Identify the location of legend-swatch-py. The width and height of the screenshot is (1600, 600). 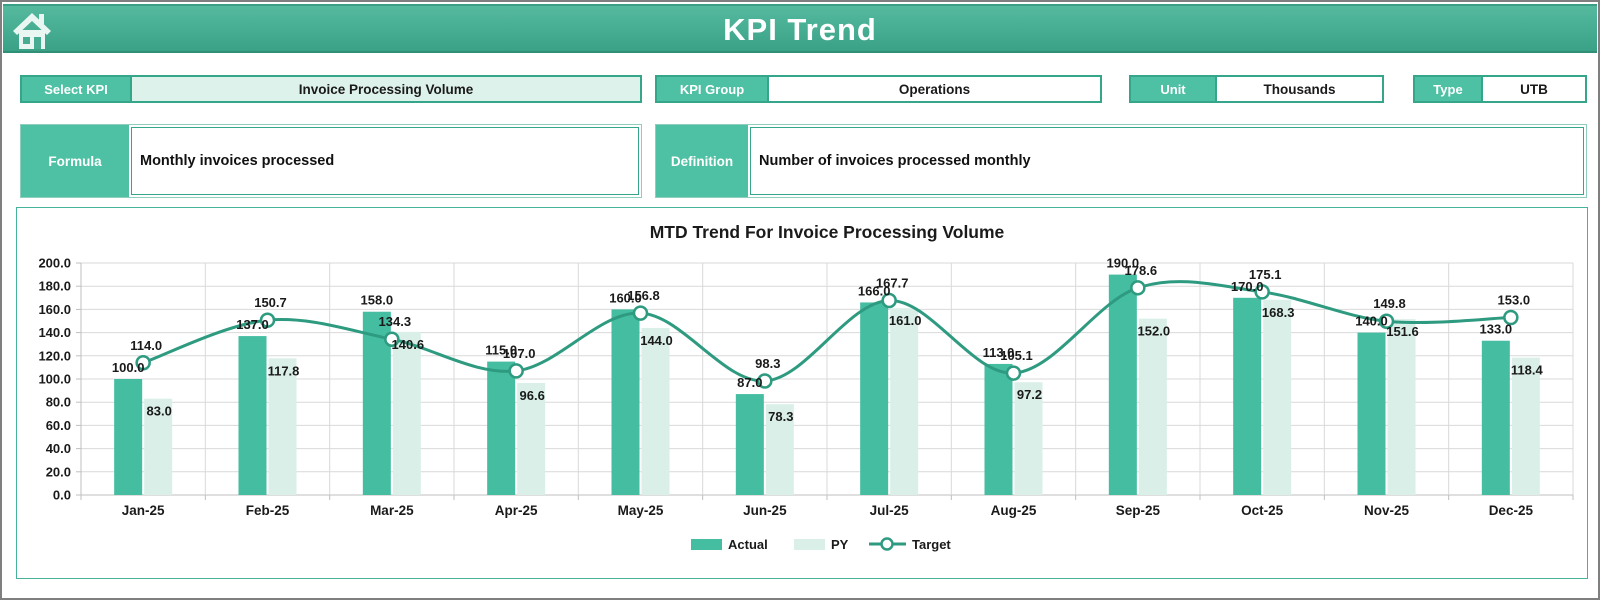
(809, 544).